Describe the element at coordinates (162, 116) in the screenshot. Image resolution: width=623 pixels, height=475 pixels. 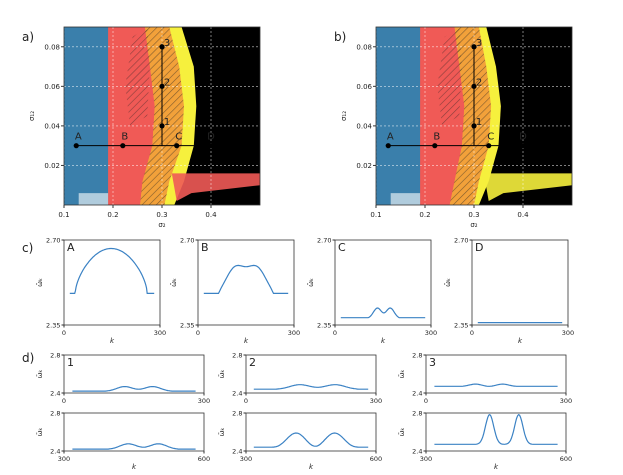
I see `heatmap-body-a` at that location.